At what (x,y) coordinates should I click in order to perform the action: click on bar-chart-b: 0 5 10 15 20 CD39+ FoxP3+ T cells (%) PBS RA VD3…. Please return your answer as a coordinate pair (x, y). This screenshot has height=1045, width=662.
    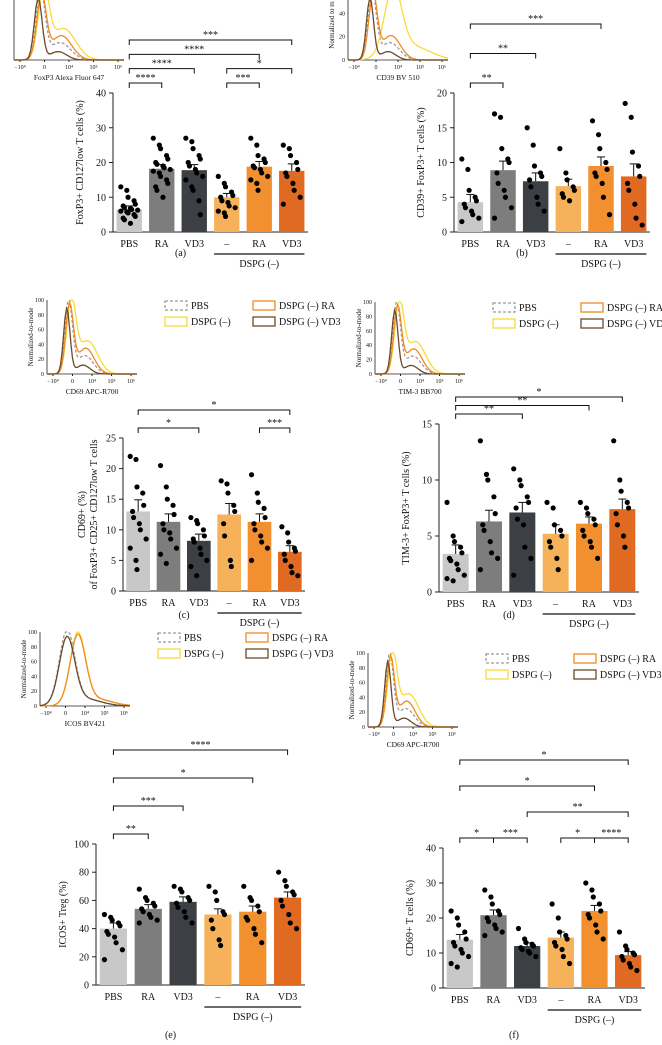
    Looking at the image, I should click on (533, 142).